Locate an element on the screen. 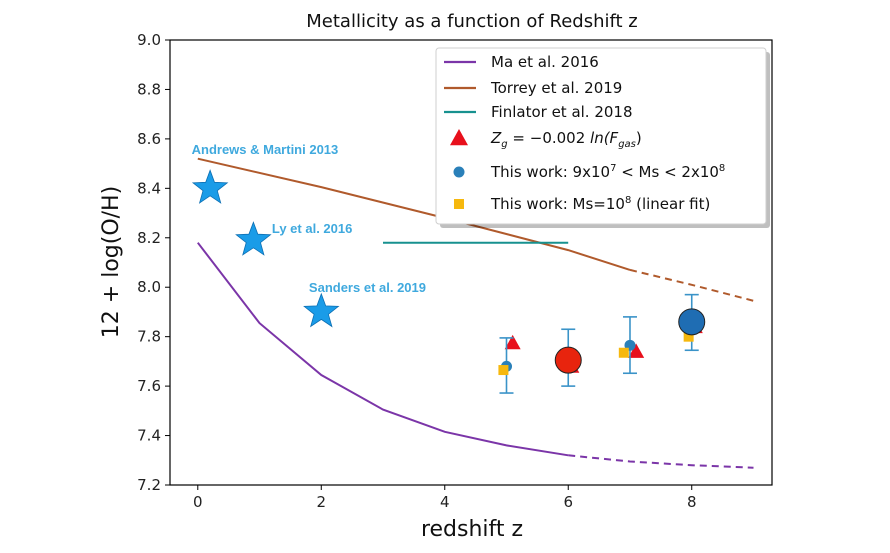  y-tick-label: 8.0 is located at coordinates (149, 287).